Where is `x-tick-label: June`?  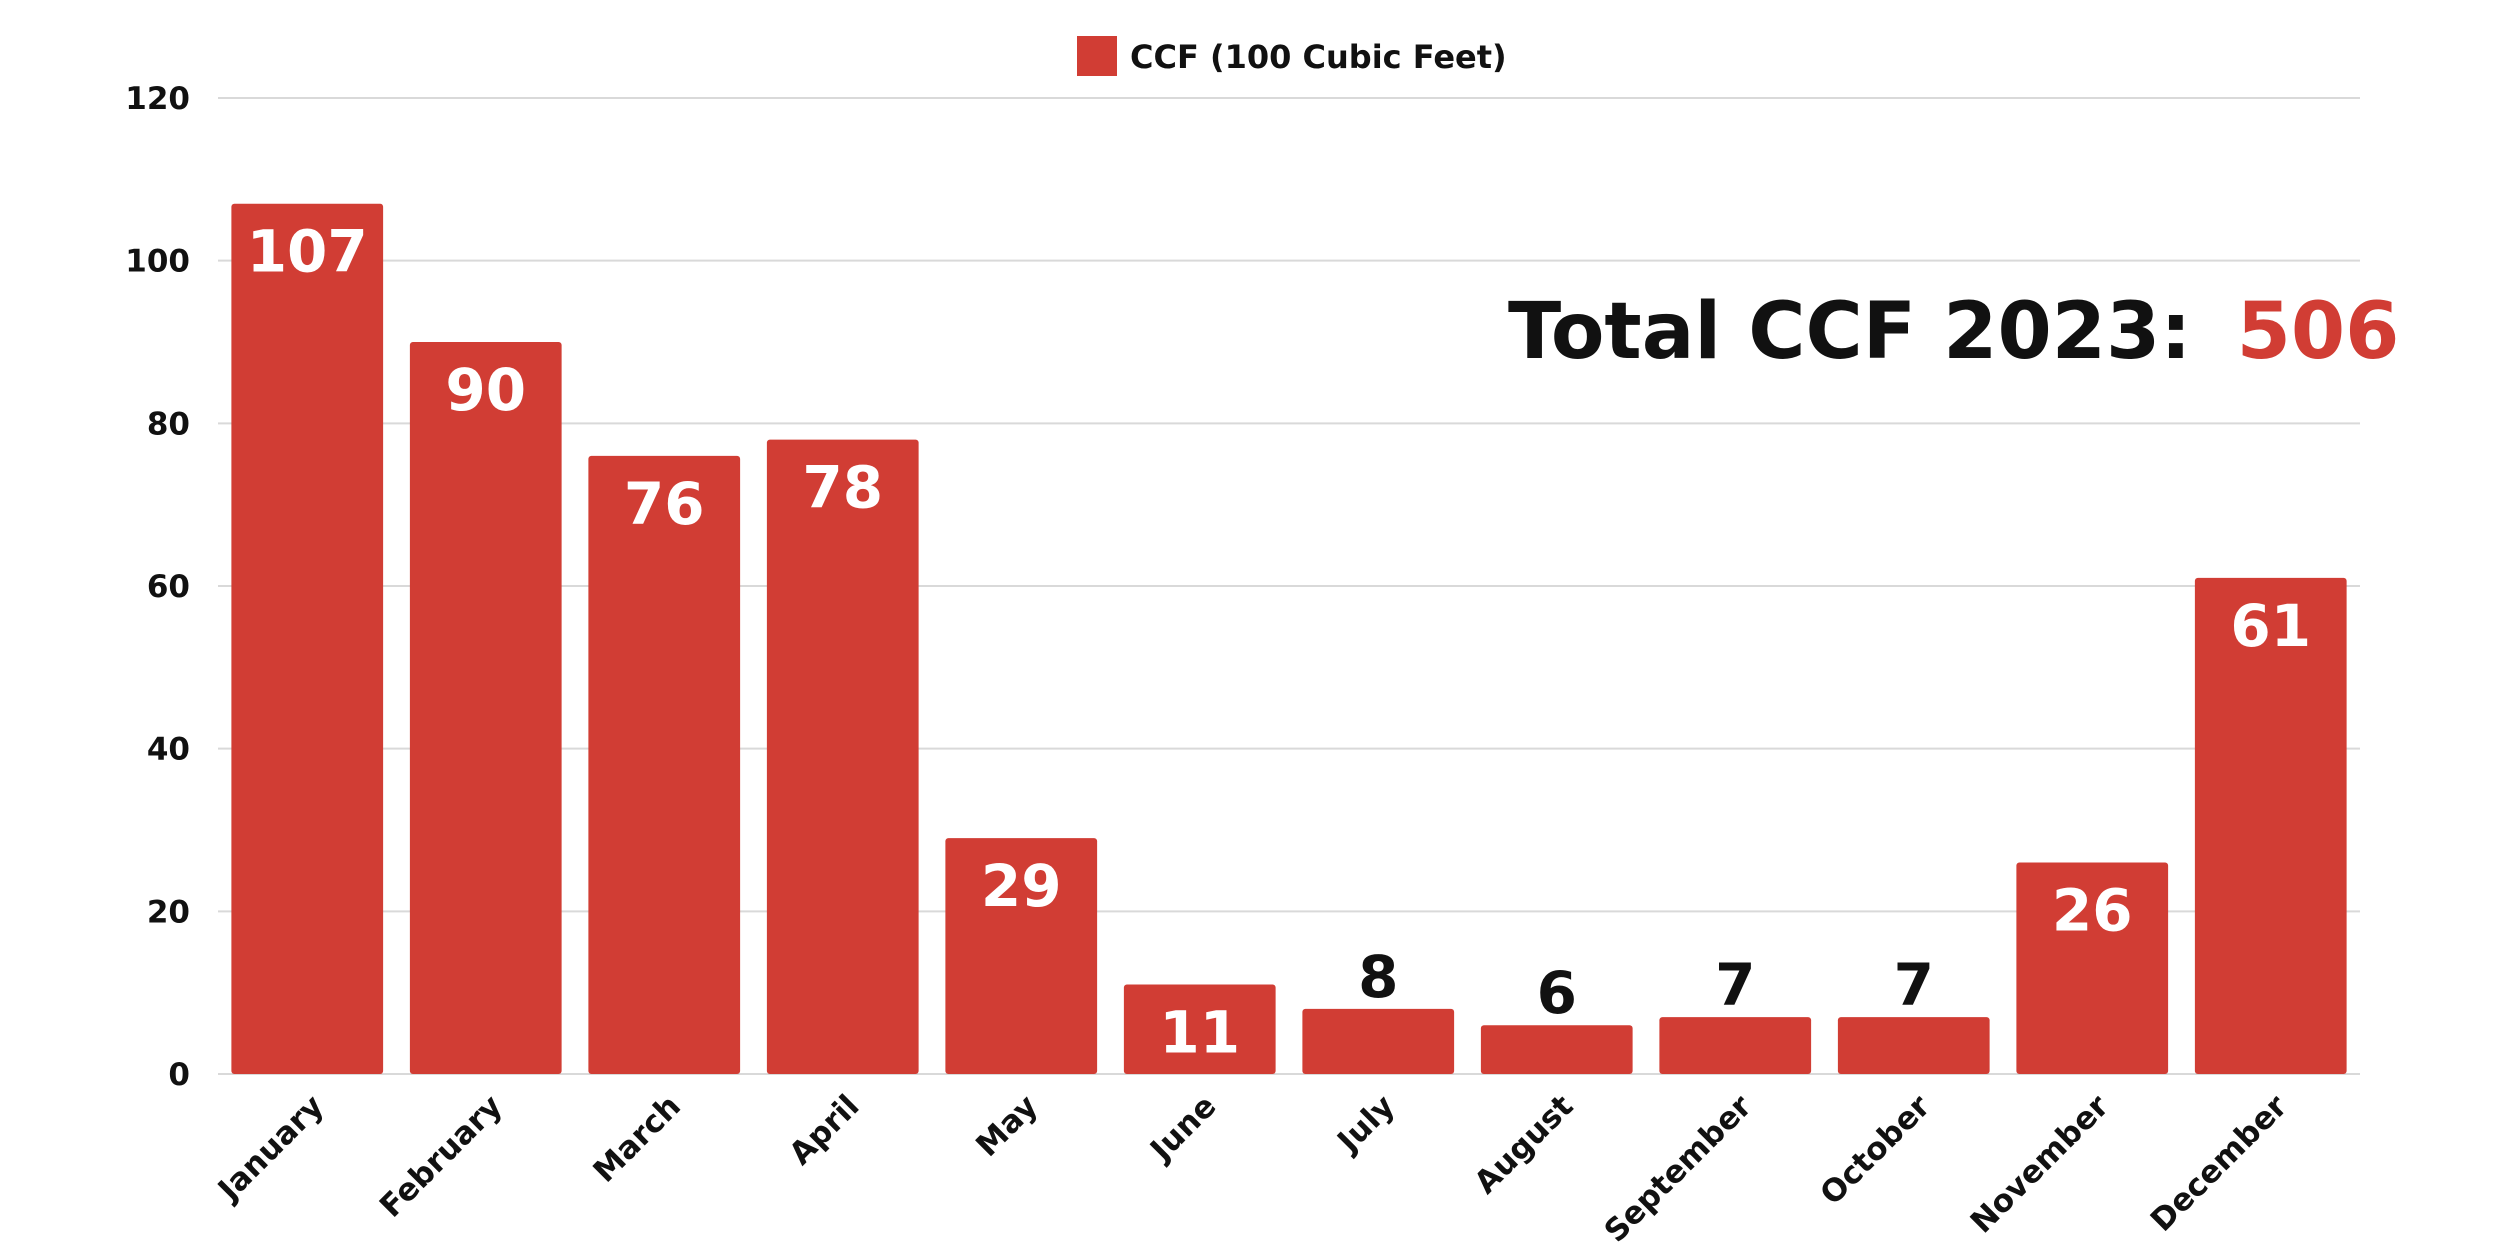
x-tick-label: June is located at coordinates (1182, 1128).